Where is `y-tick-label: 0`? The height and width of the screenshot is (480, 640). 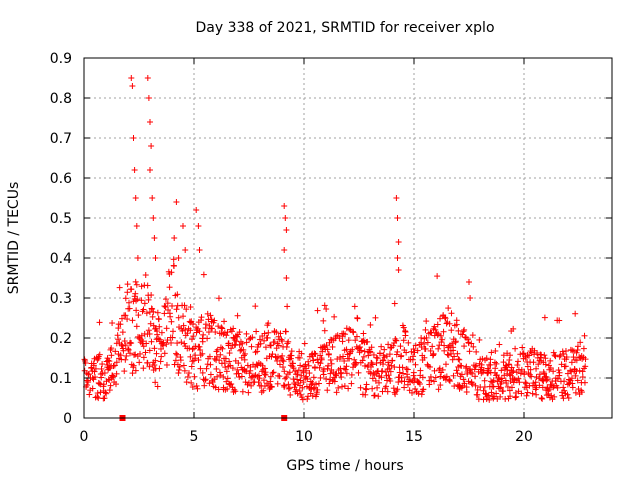
y-tick-label: 0 is located at coordinates (67, 419).